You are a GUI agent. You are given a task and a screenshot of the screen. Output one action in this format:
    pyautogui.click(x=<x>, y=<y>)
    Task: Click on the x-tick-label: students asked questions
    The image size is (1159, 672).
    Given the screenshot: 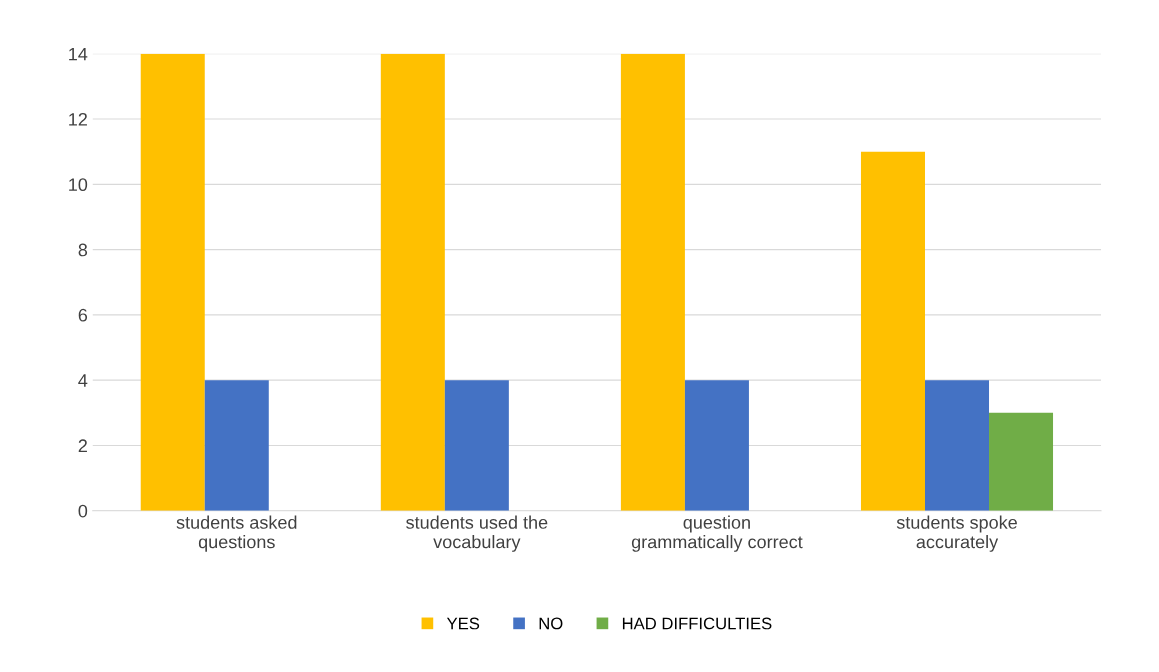 What is the action you would take?
    pyautogui.click(x=236, y=533)
    